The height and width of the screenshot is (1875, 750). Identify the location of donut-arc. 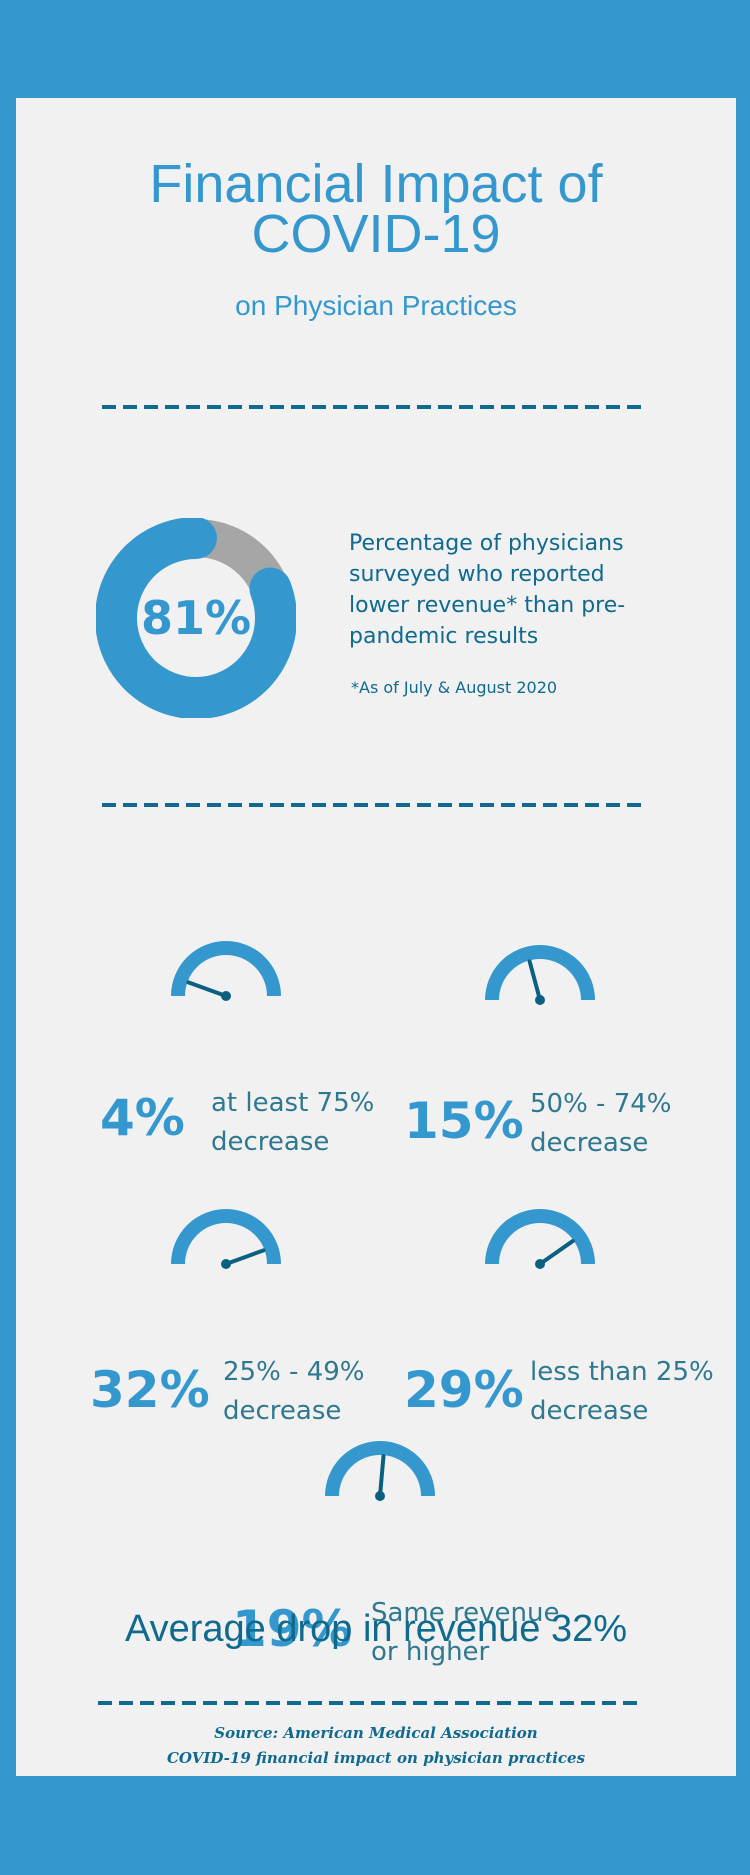
(196, 618).